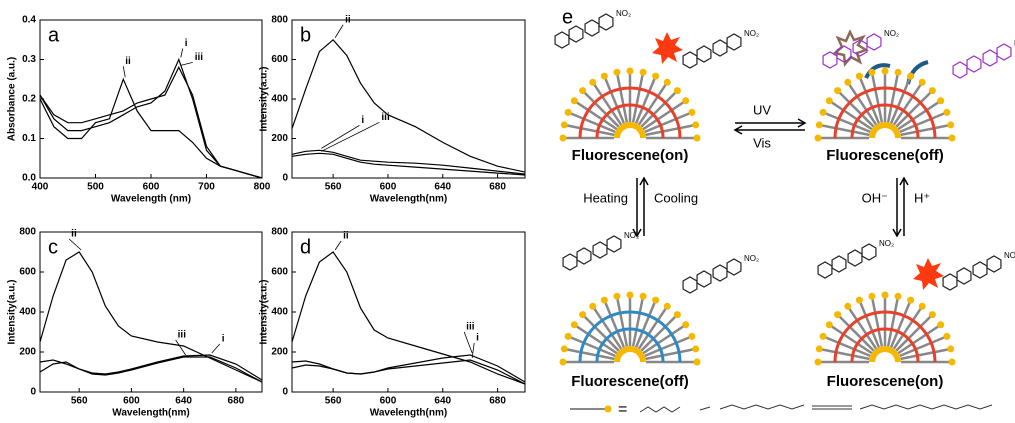  What do you see at coordinates (904, 181) in the screenshot?
I see `arrow-head` at bounding box center [904, 181].